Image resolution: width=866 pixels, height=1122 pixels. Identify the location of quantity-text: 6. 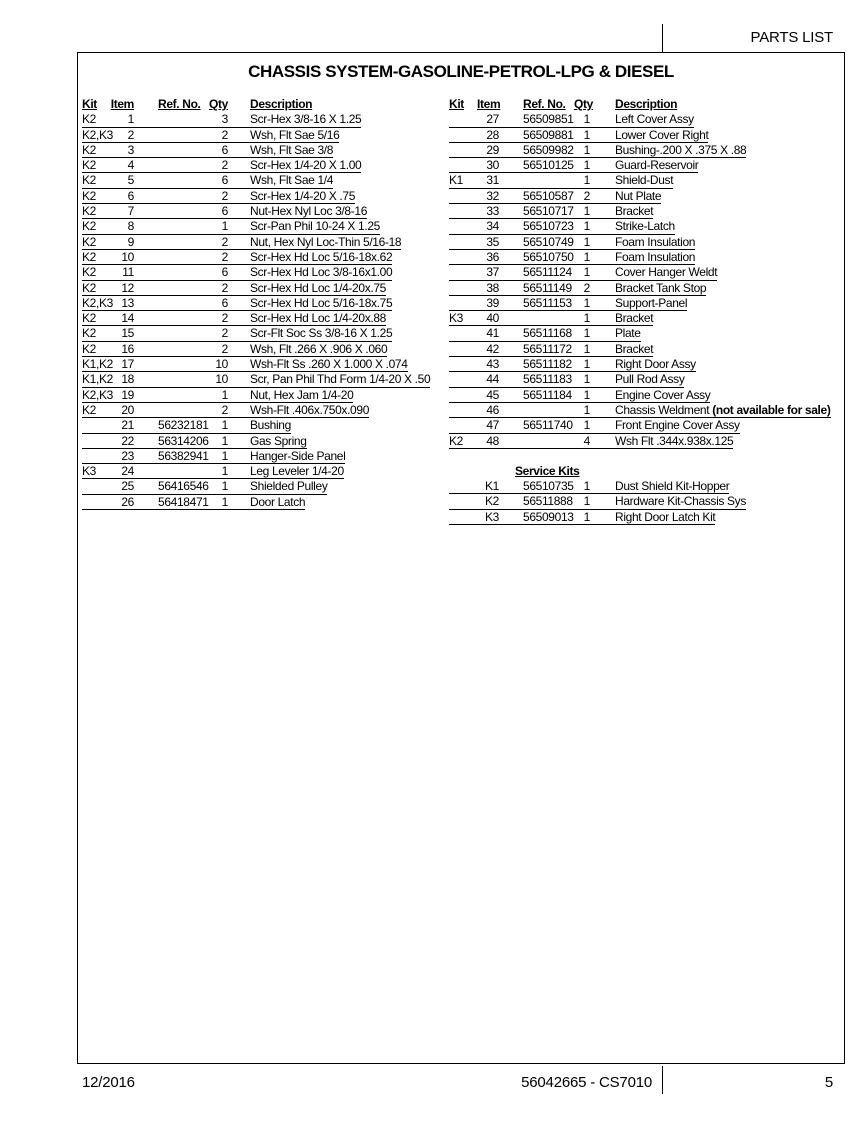
(225, 272).